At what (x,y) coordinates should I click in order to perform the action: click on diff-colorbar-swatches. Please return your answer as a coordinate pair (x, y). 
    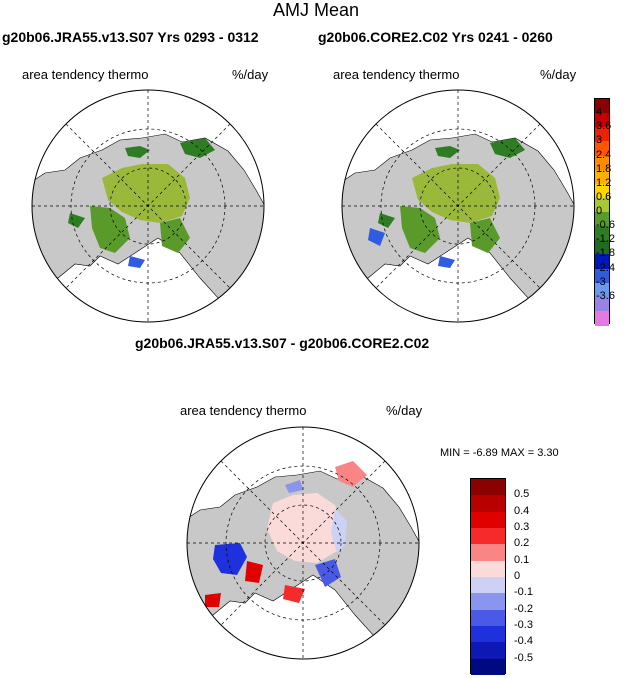
    Looking at the image, I should click on (488, 577).